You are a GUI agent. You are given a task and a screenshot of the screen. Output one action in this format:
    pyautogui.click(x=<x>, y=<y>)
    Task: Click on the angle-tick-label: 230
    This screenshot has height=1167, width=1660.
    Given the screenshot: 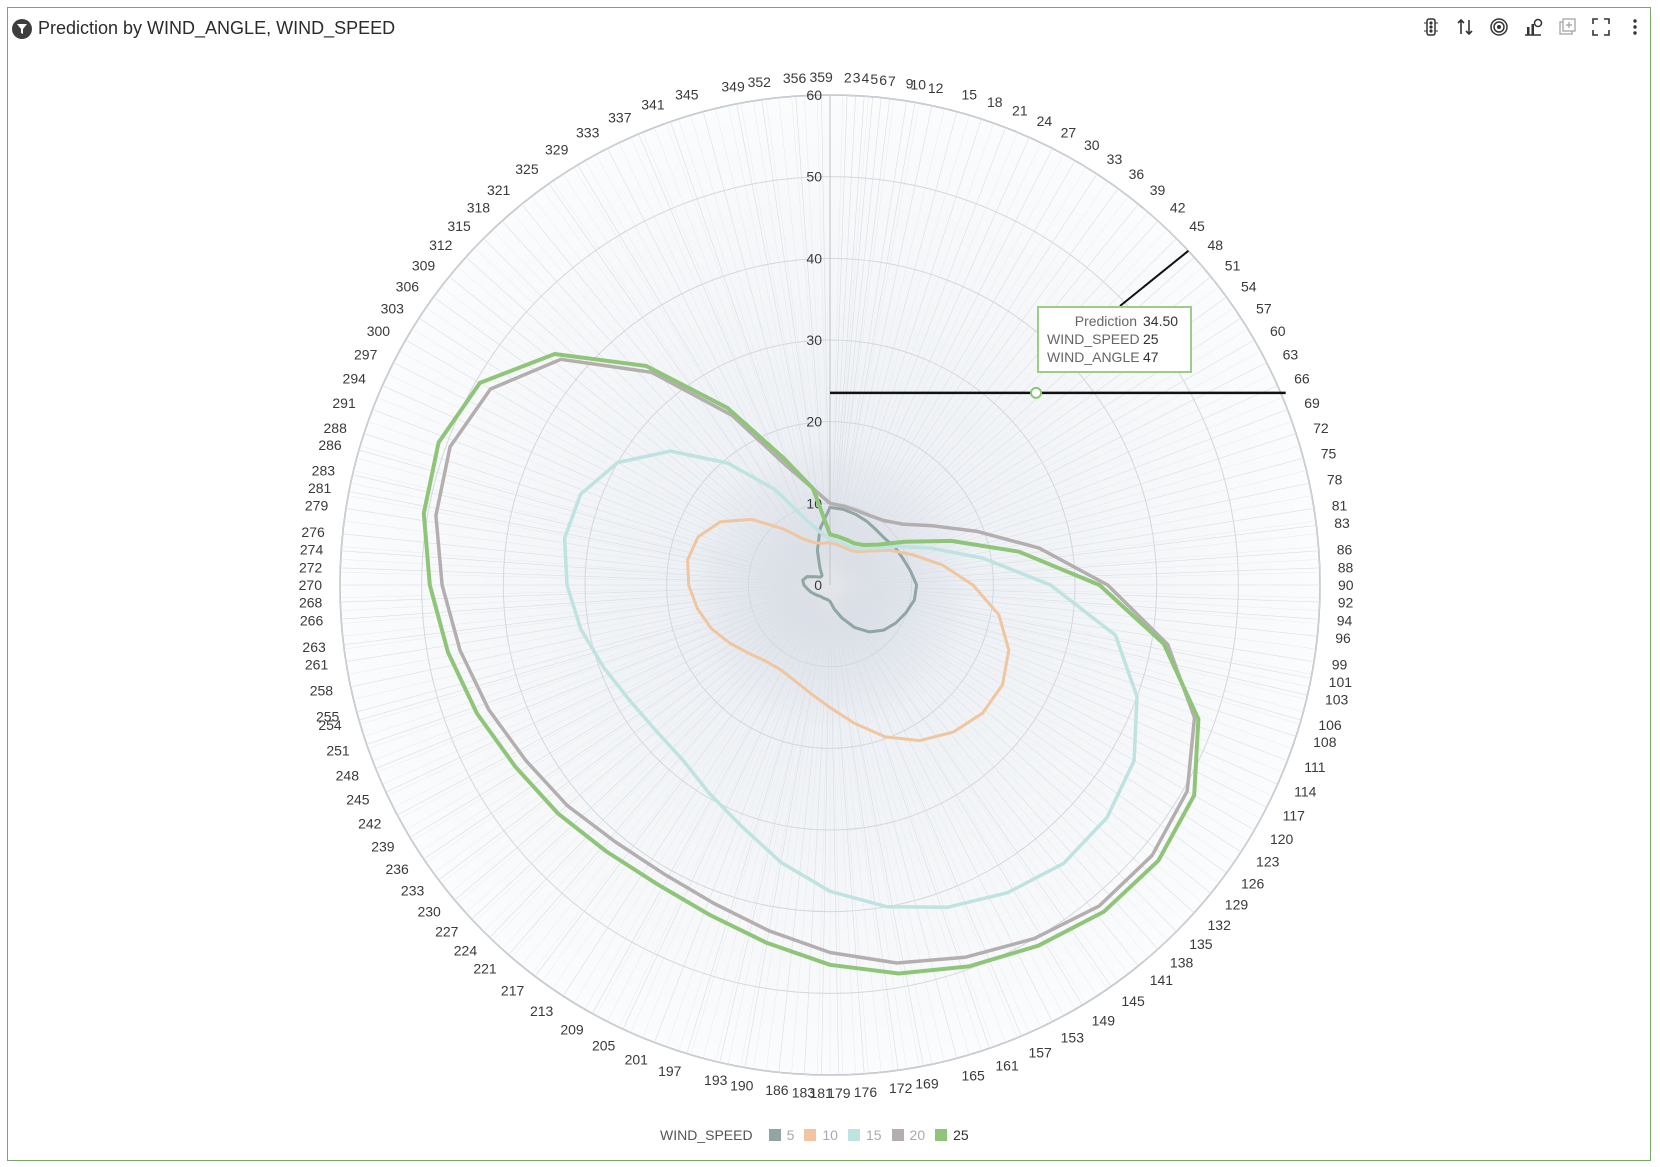 What is the action you would take?
    pyautogui.click(x=429, y=912)
    